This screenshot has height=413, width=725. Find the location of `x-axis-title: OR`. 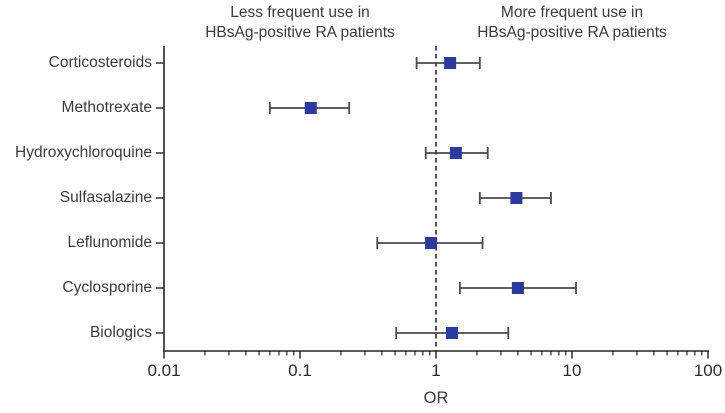

x-axis-title: OR is located at coordinates (436, 398).